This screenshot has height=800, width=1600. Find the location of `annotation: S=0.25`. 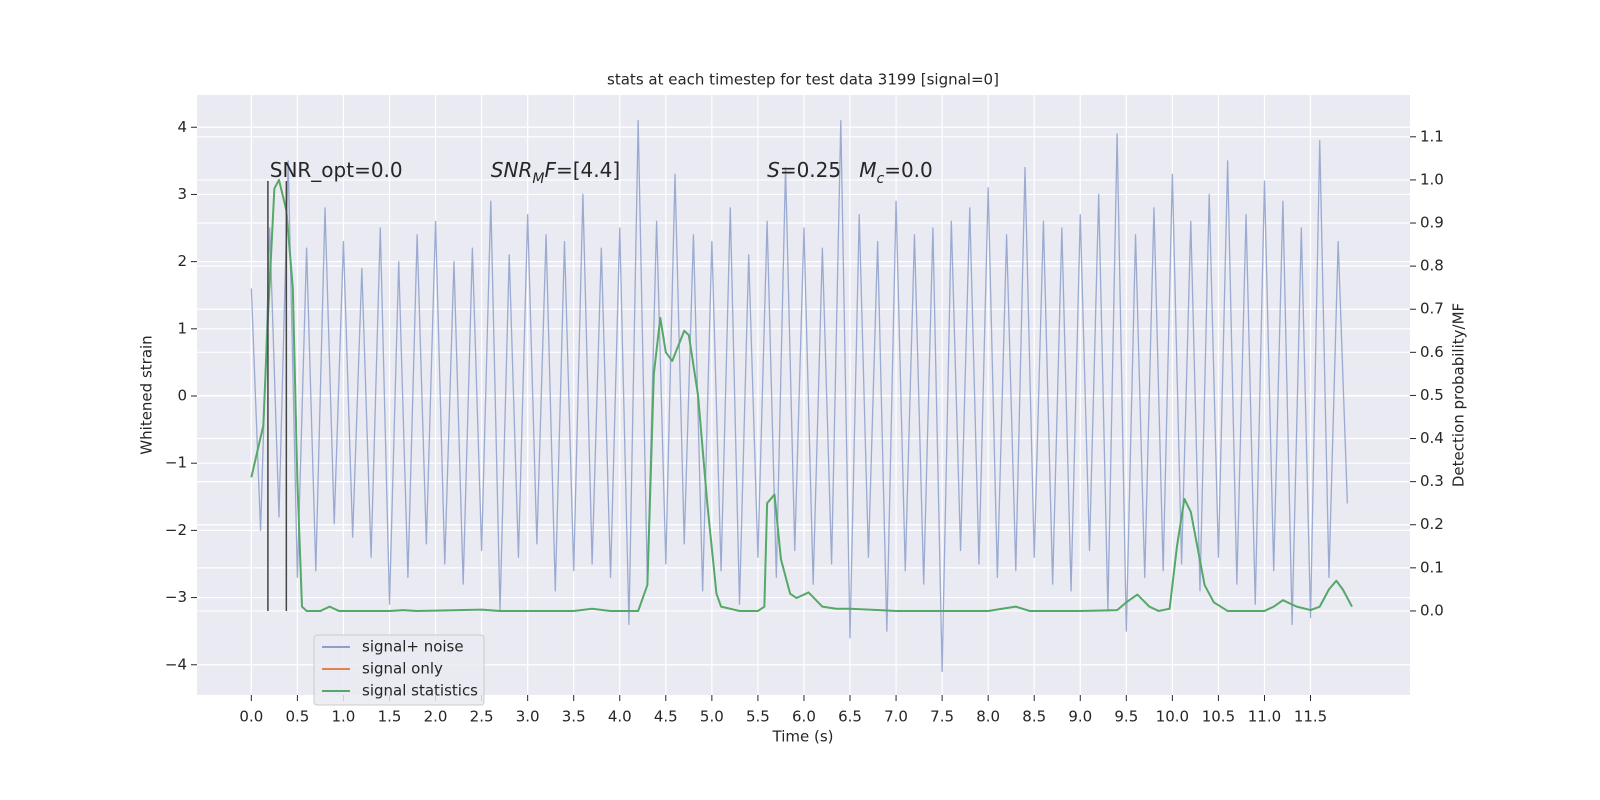

annotation: S=0.25 is located at coordinates (804, 169).